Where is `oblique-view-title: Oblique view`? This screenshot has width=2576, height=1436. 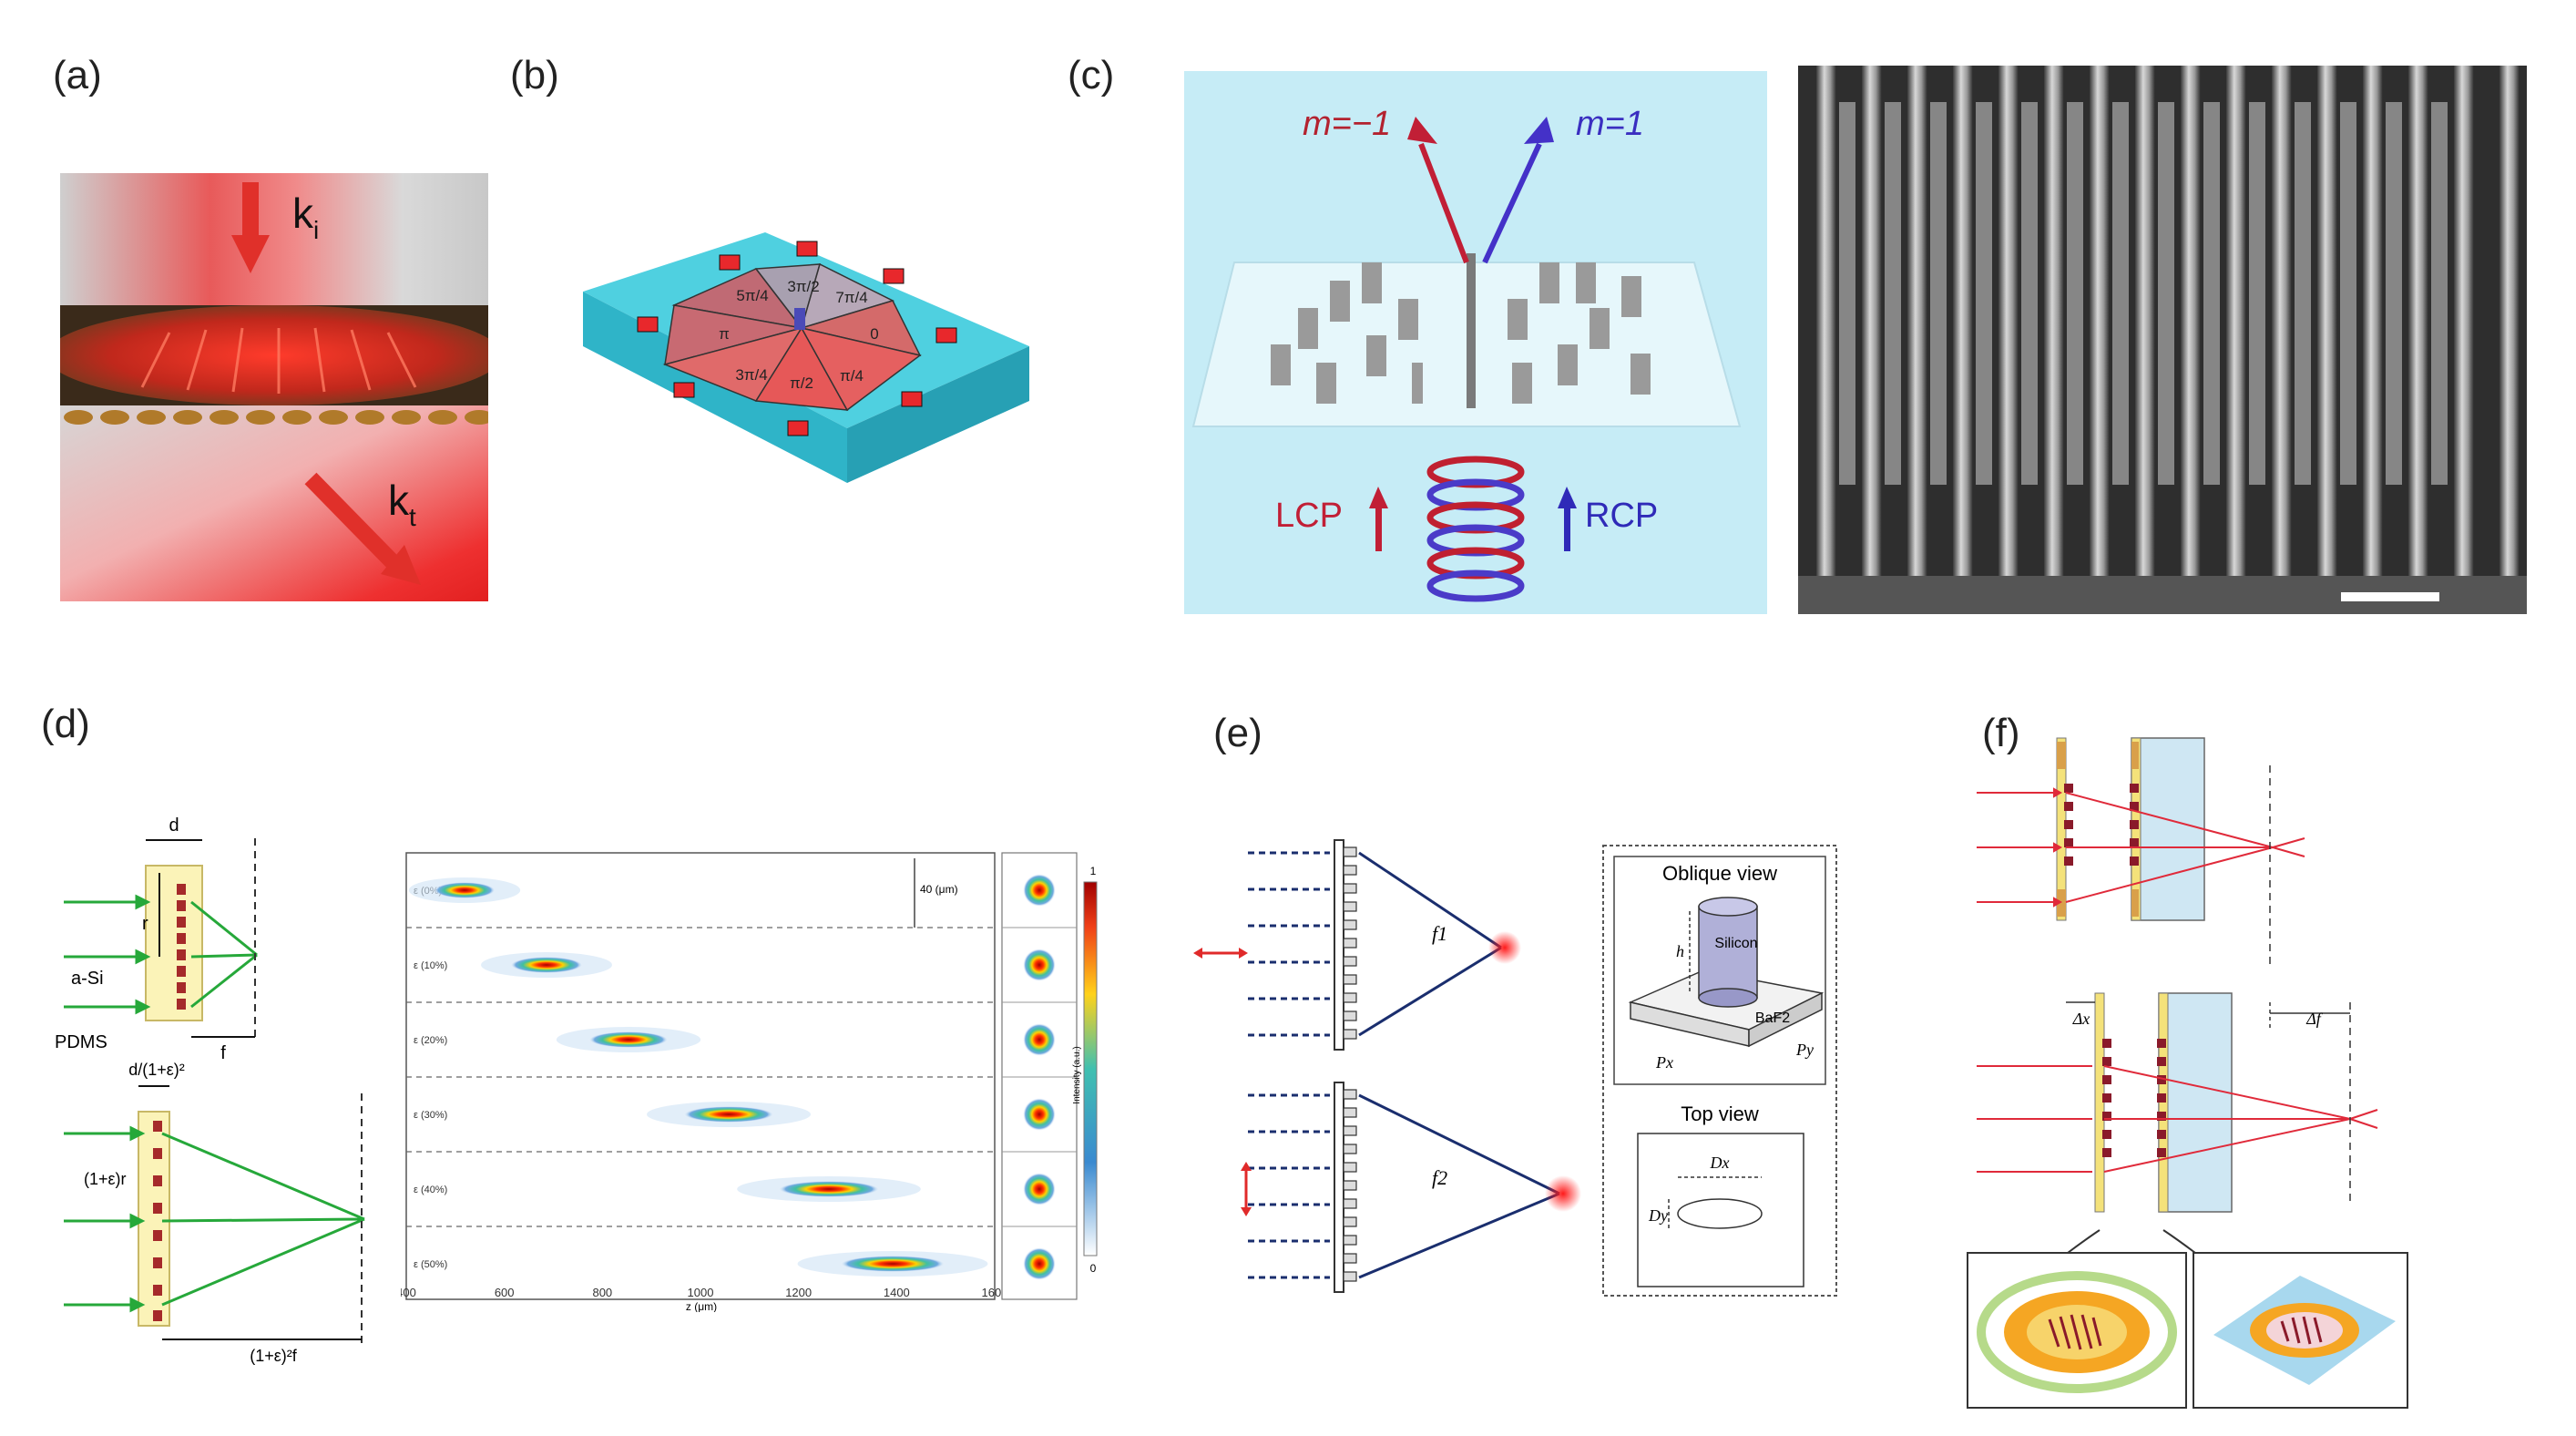 oblique-view-title: Oblique view is located at coordinates (1719, 873).